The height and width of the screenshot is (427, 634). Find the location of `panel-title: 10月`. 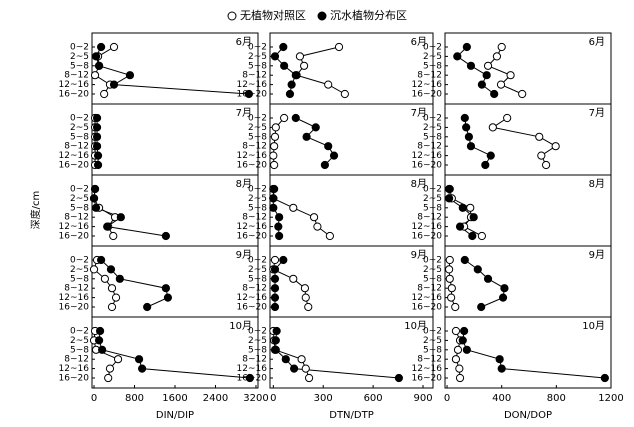

panel-title: 10月 is located at coordinates (415, 326).